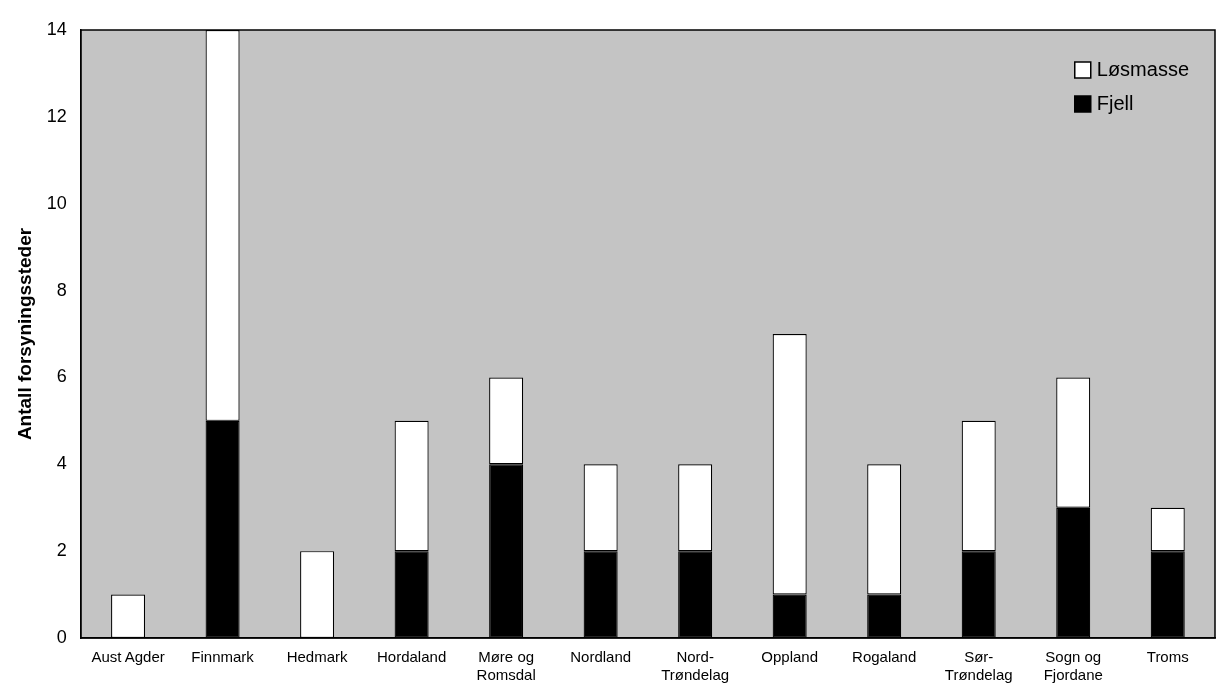 The height and width of the screenshot is (692, 1217). What do you see at coordinates (601, 657) in the screenshot?
I see `x-tick-label: Nordland` at bounding box center [601, 657].